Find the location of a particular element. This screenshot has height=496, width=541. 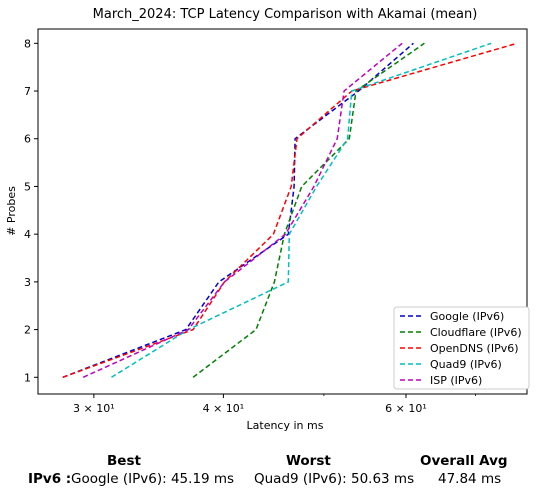

y-tick-label: 8 is located at coordinates (27, 43).